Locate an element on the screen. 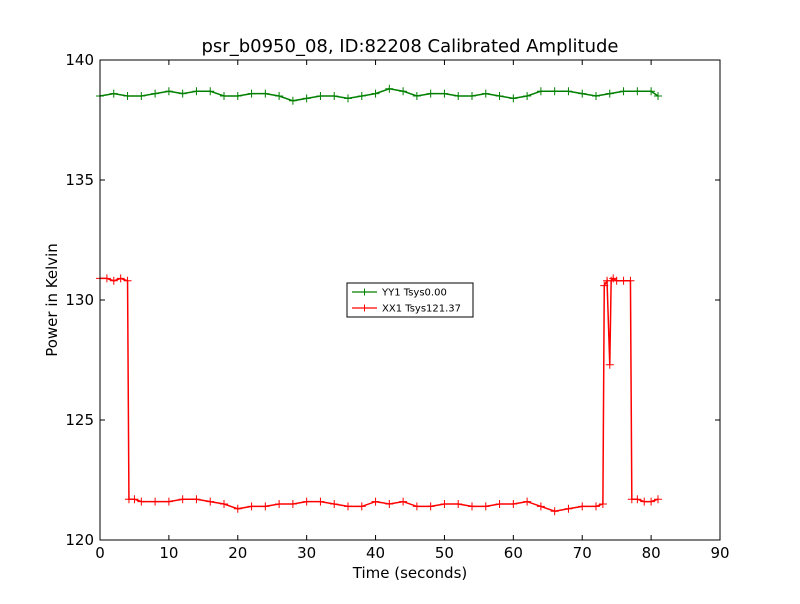 The image size is (800, 604). x-tick-label: 20 is located at coordinates (237, 553).